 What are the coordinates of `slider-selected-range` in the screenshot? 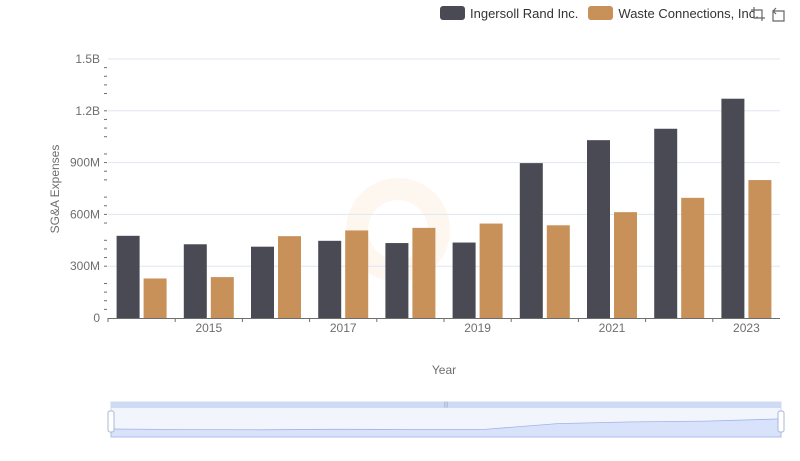 It's located at (446, 405).